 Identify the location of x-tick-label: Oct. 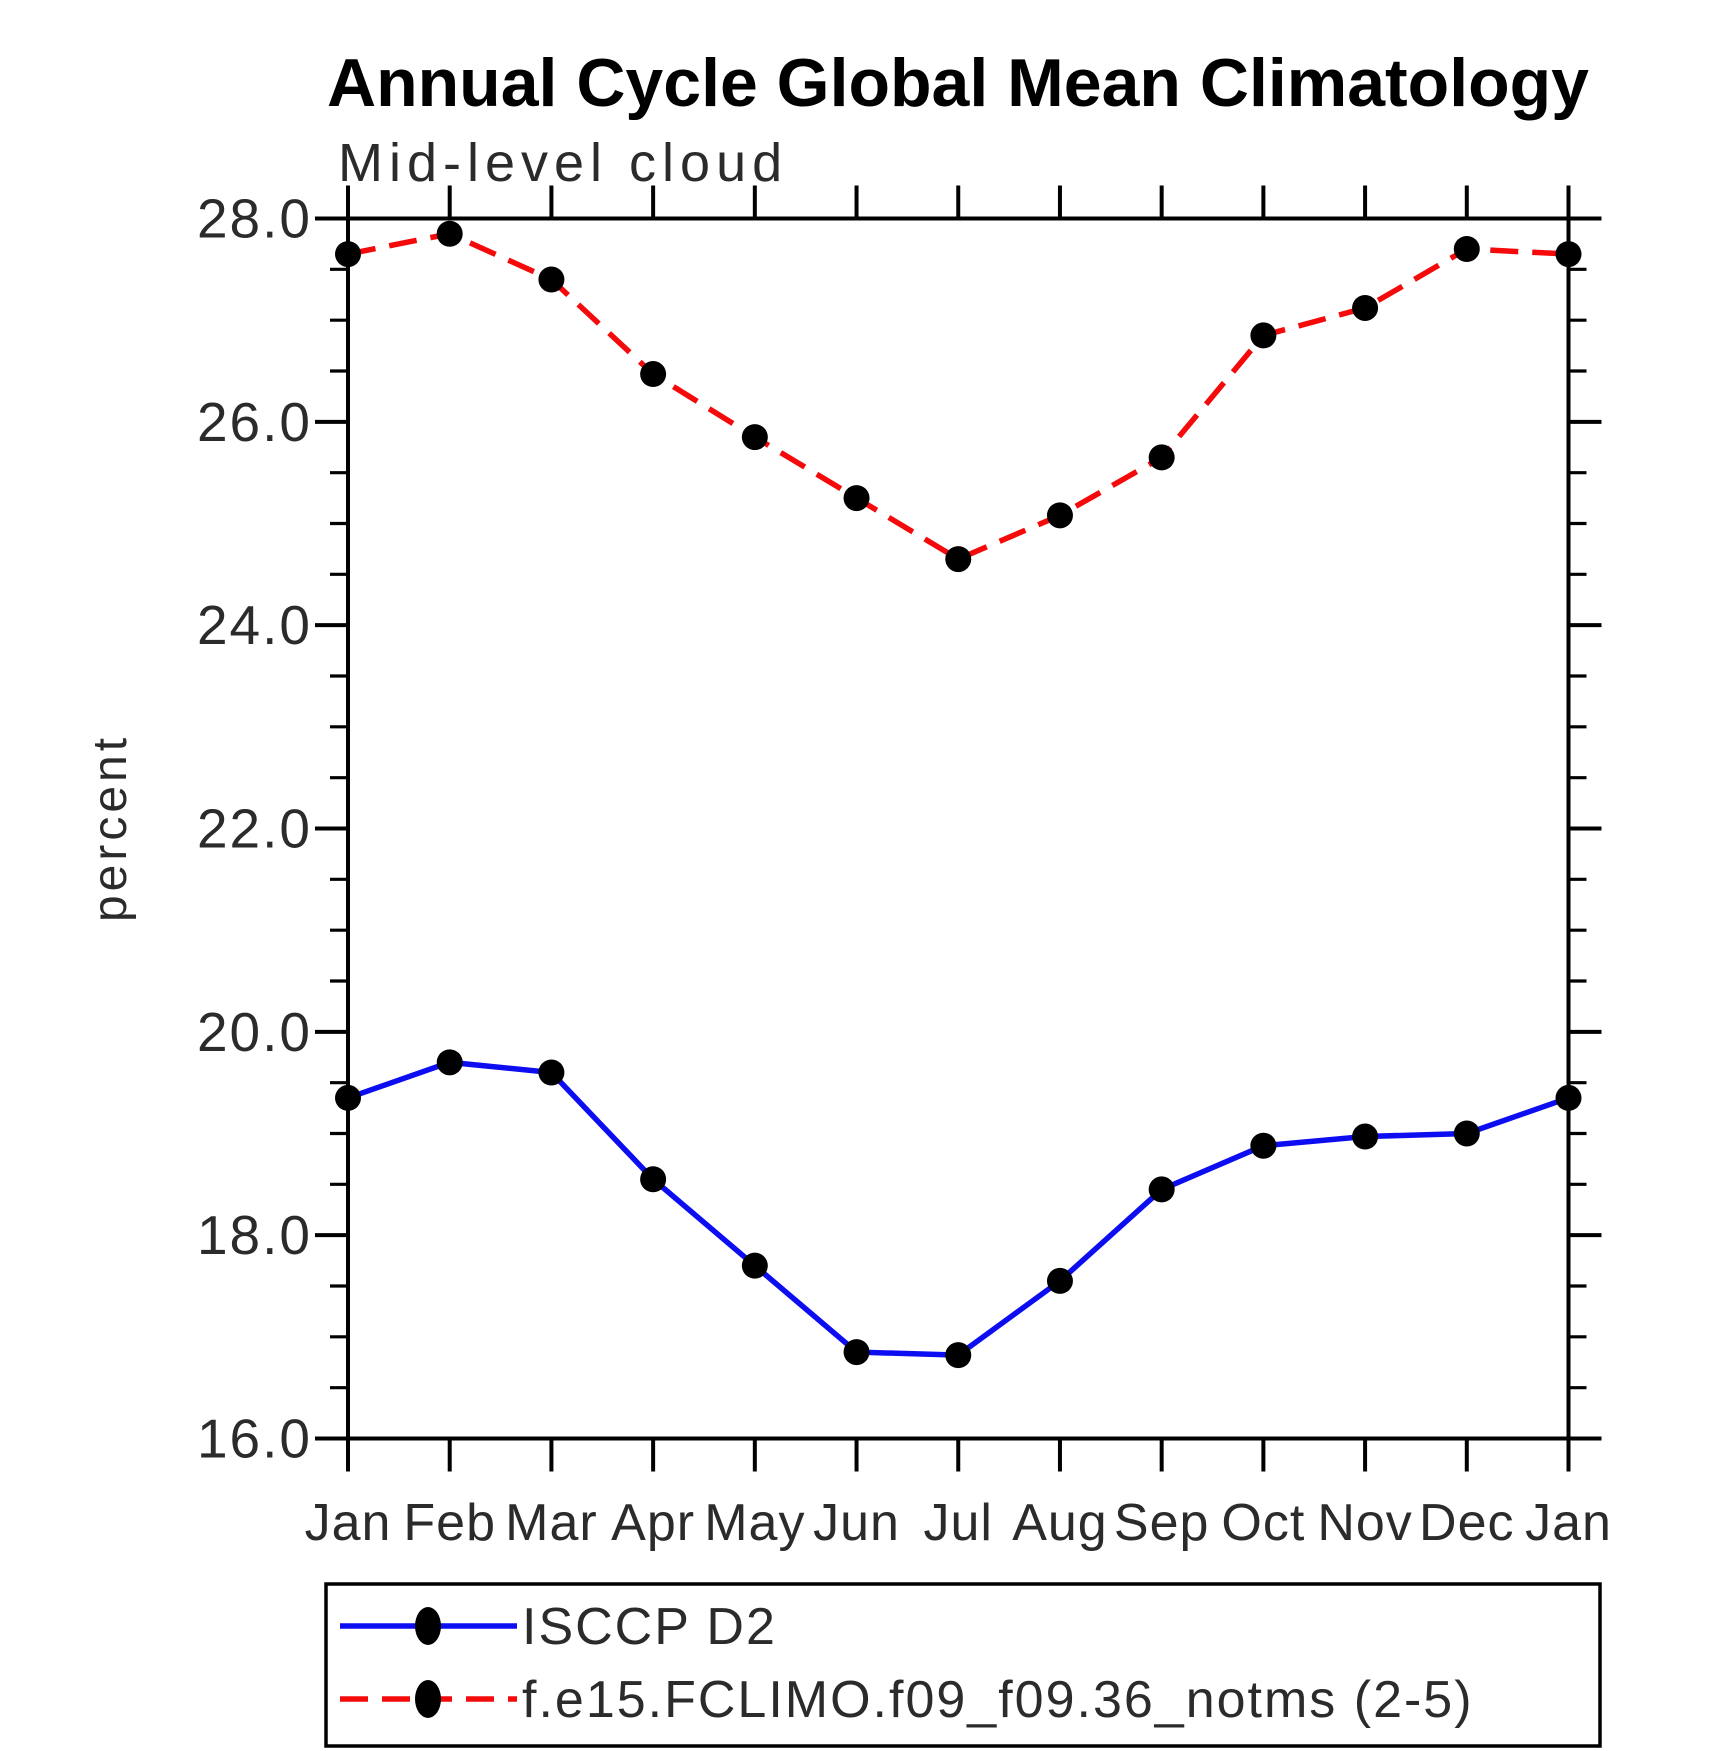
(1263, 1523).